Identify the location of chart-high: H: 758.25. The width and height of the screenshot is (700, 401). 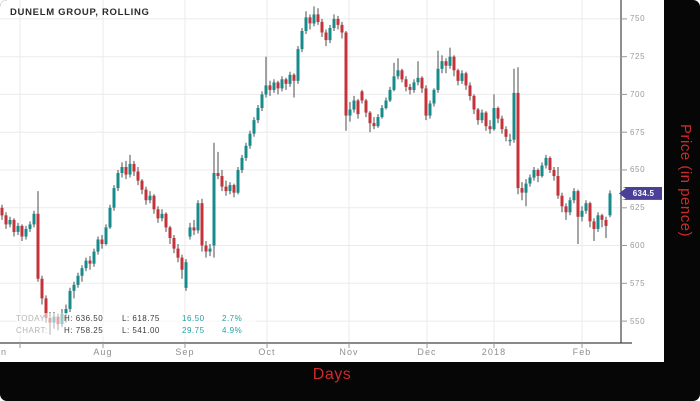
(84, 330).